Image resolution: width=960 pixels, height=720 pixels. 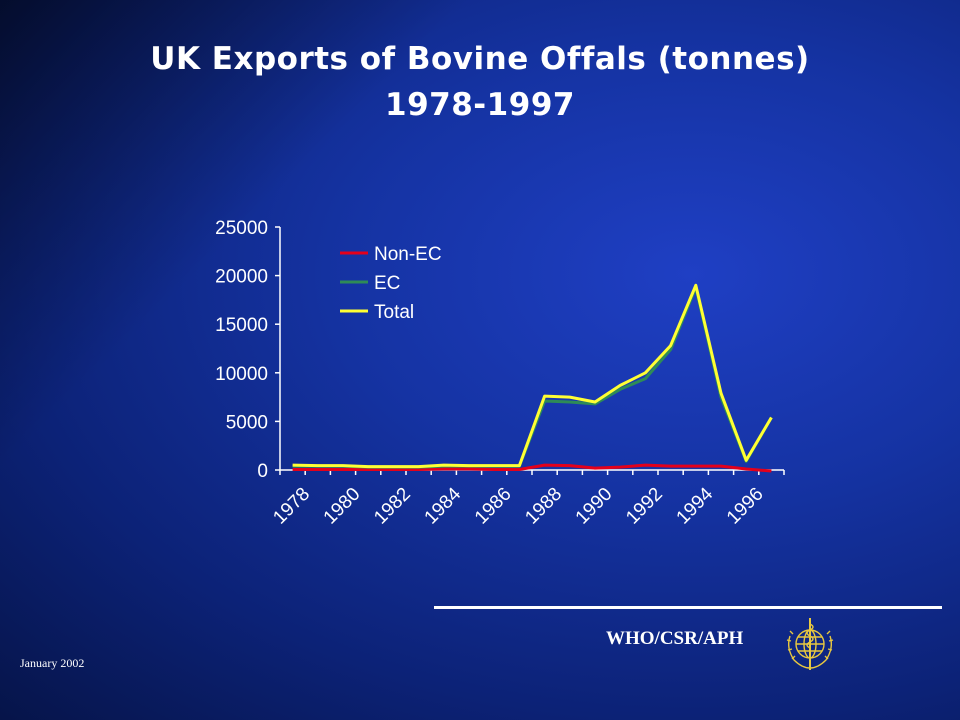 What do you see at coordinates (241, 374) in the screenshot?
I see `y-tick-label: 10000` at bounding box center [241, 374].